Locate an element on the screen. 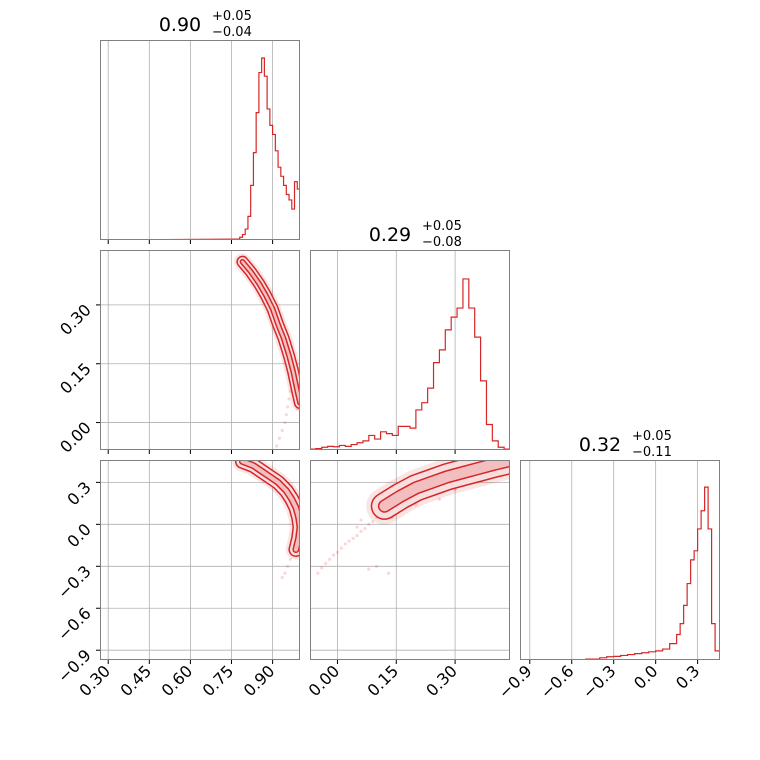  title-value: 0.90 is located at coordinates (180, 25).